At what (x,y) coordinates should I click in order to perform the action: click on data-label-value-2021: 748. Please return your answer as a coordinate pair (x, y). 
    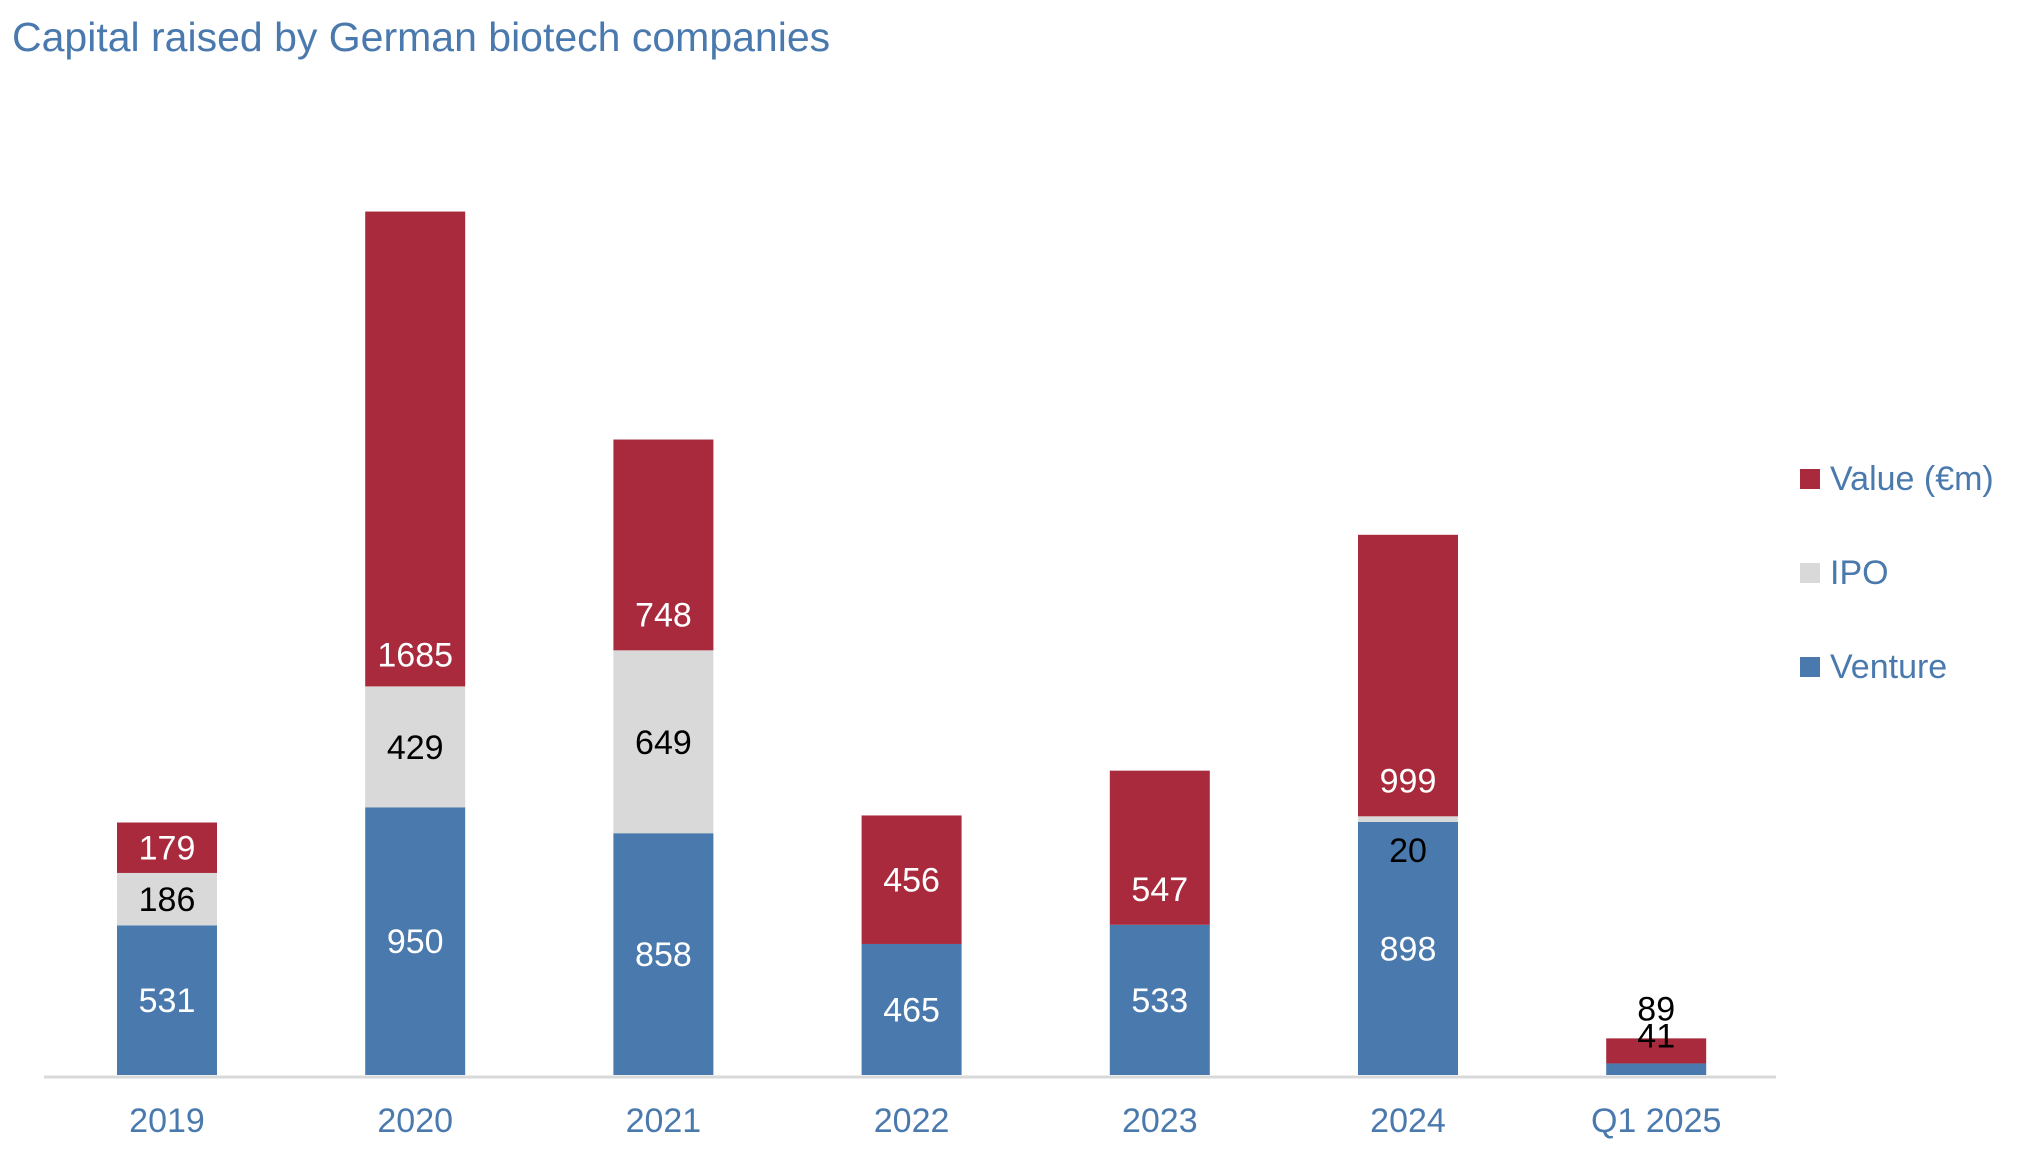
    Looking at the image, I should click on (663, 615).